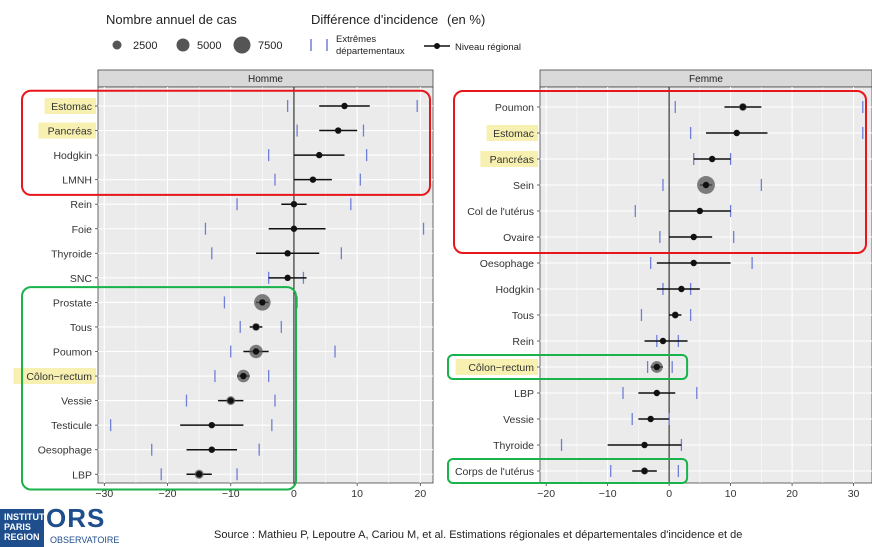  Describe the element at coordinates (242, 45) in the screenshot. I see `legend-bubble-large` at that location.